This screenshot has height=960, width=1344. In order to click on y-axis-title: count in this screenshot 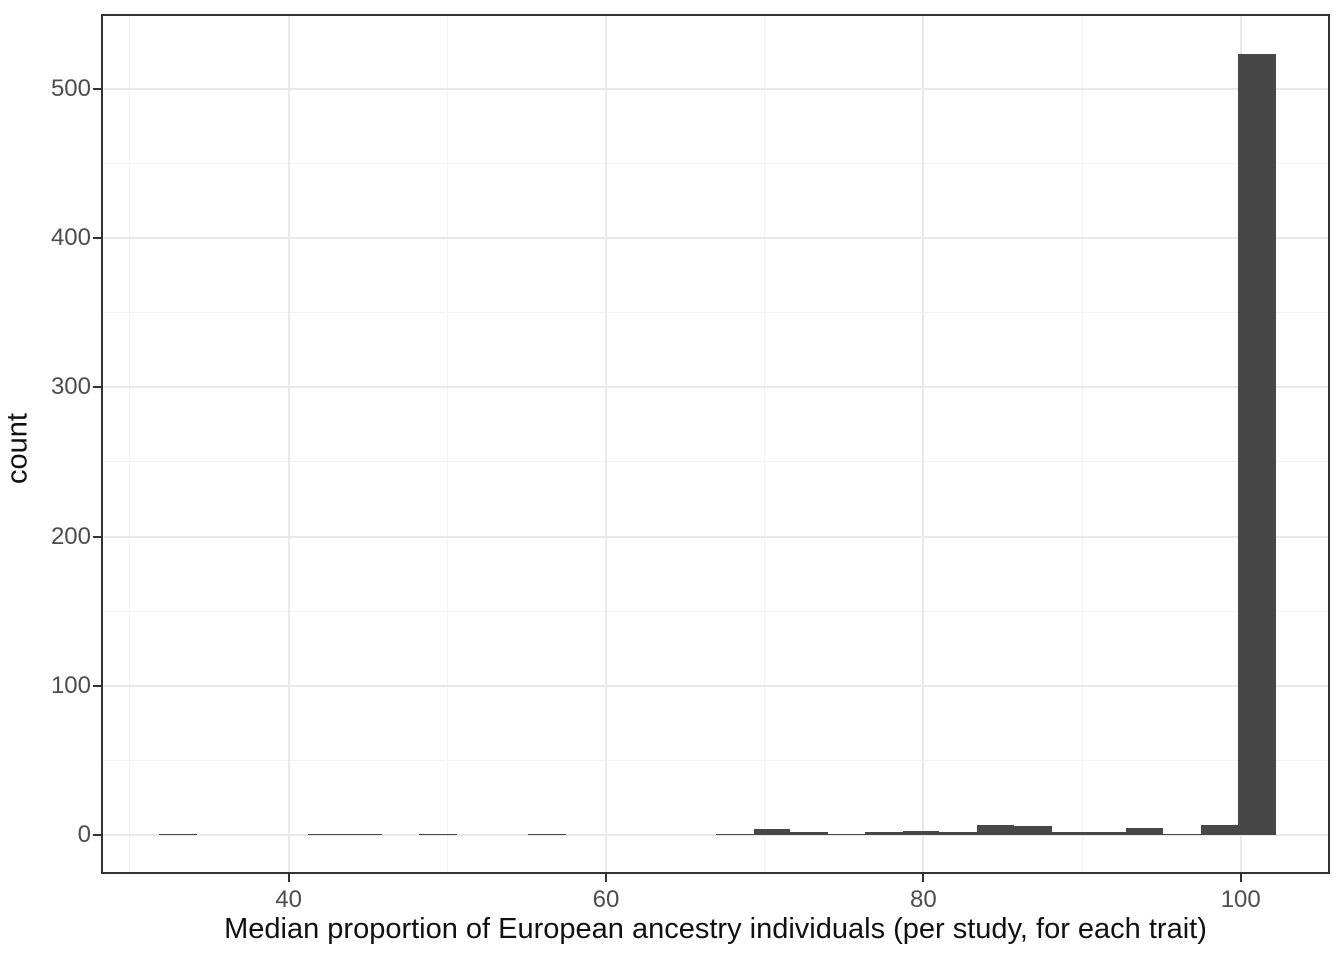, I will do `click(17, 448)`.